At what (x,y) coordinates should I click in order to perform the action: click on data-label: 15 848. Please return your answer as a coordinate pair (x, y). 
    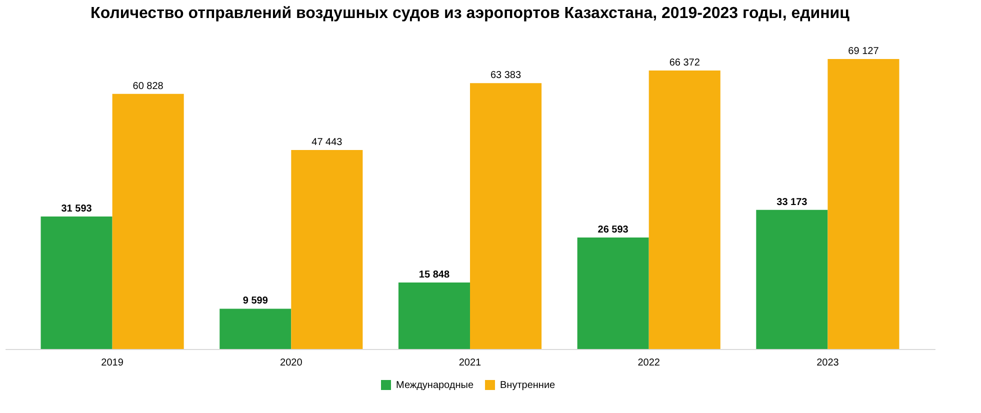
    Looking at the image, I should click on (434, 275).